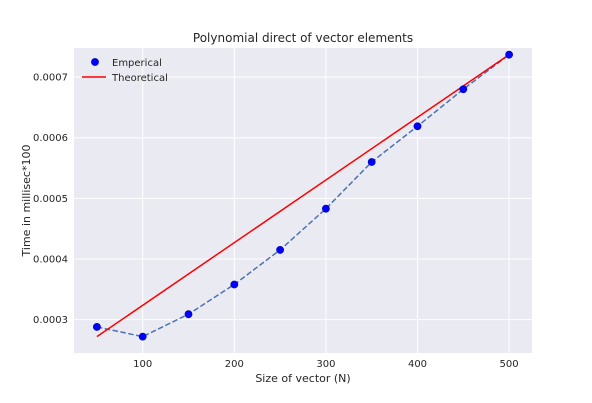 The height and width of the screenshot is (403, 592). Describe the element at coordinates (50, 138) in the screenshot. I see `y-tick-label: 0.0006` at that location.